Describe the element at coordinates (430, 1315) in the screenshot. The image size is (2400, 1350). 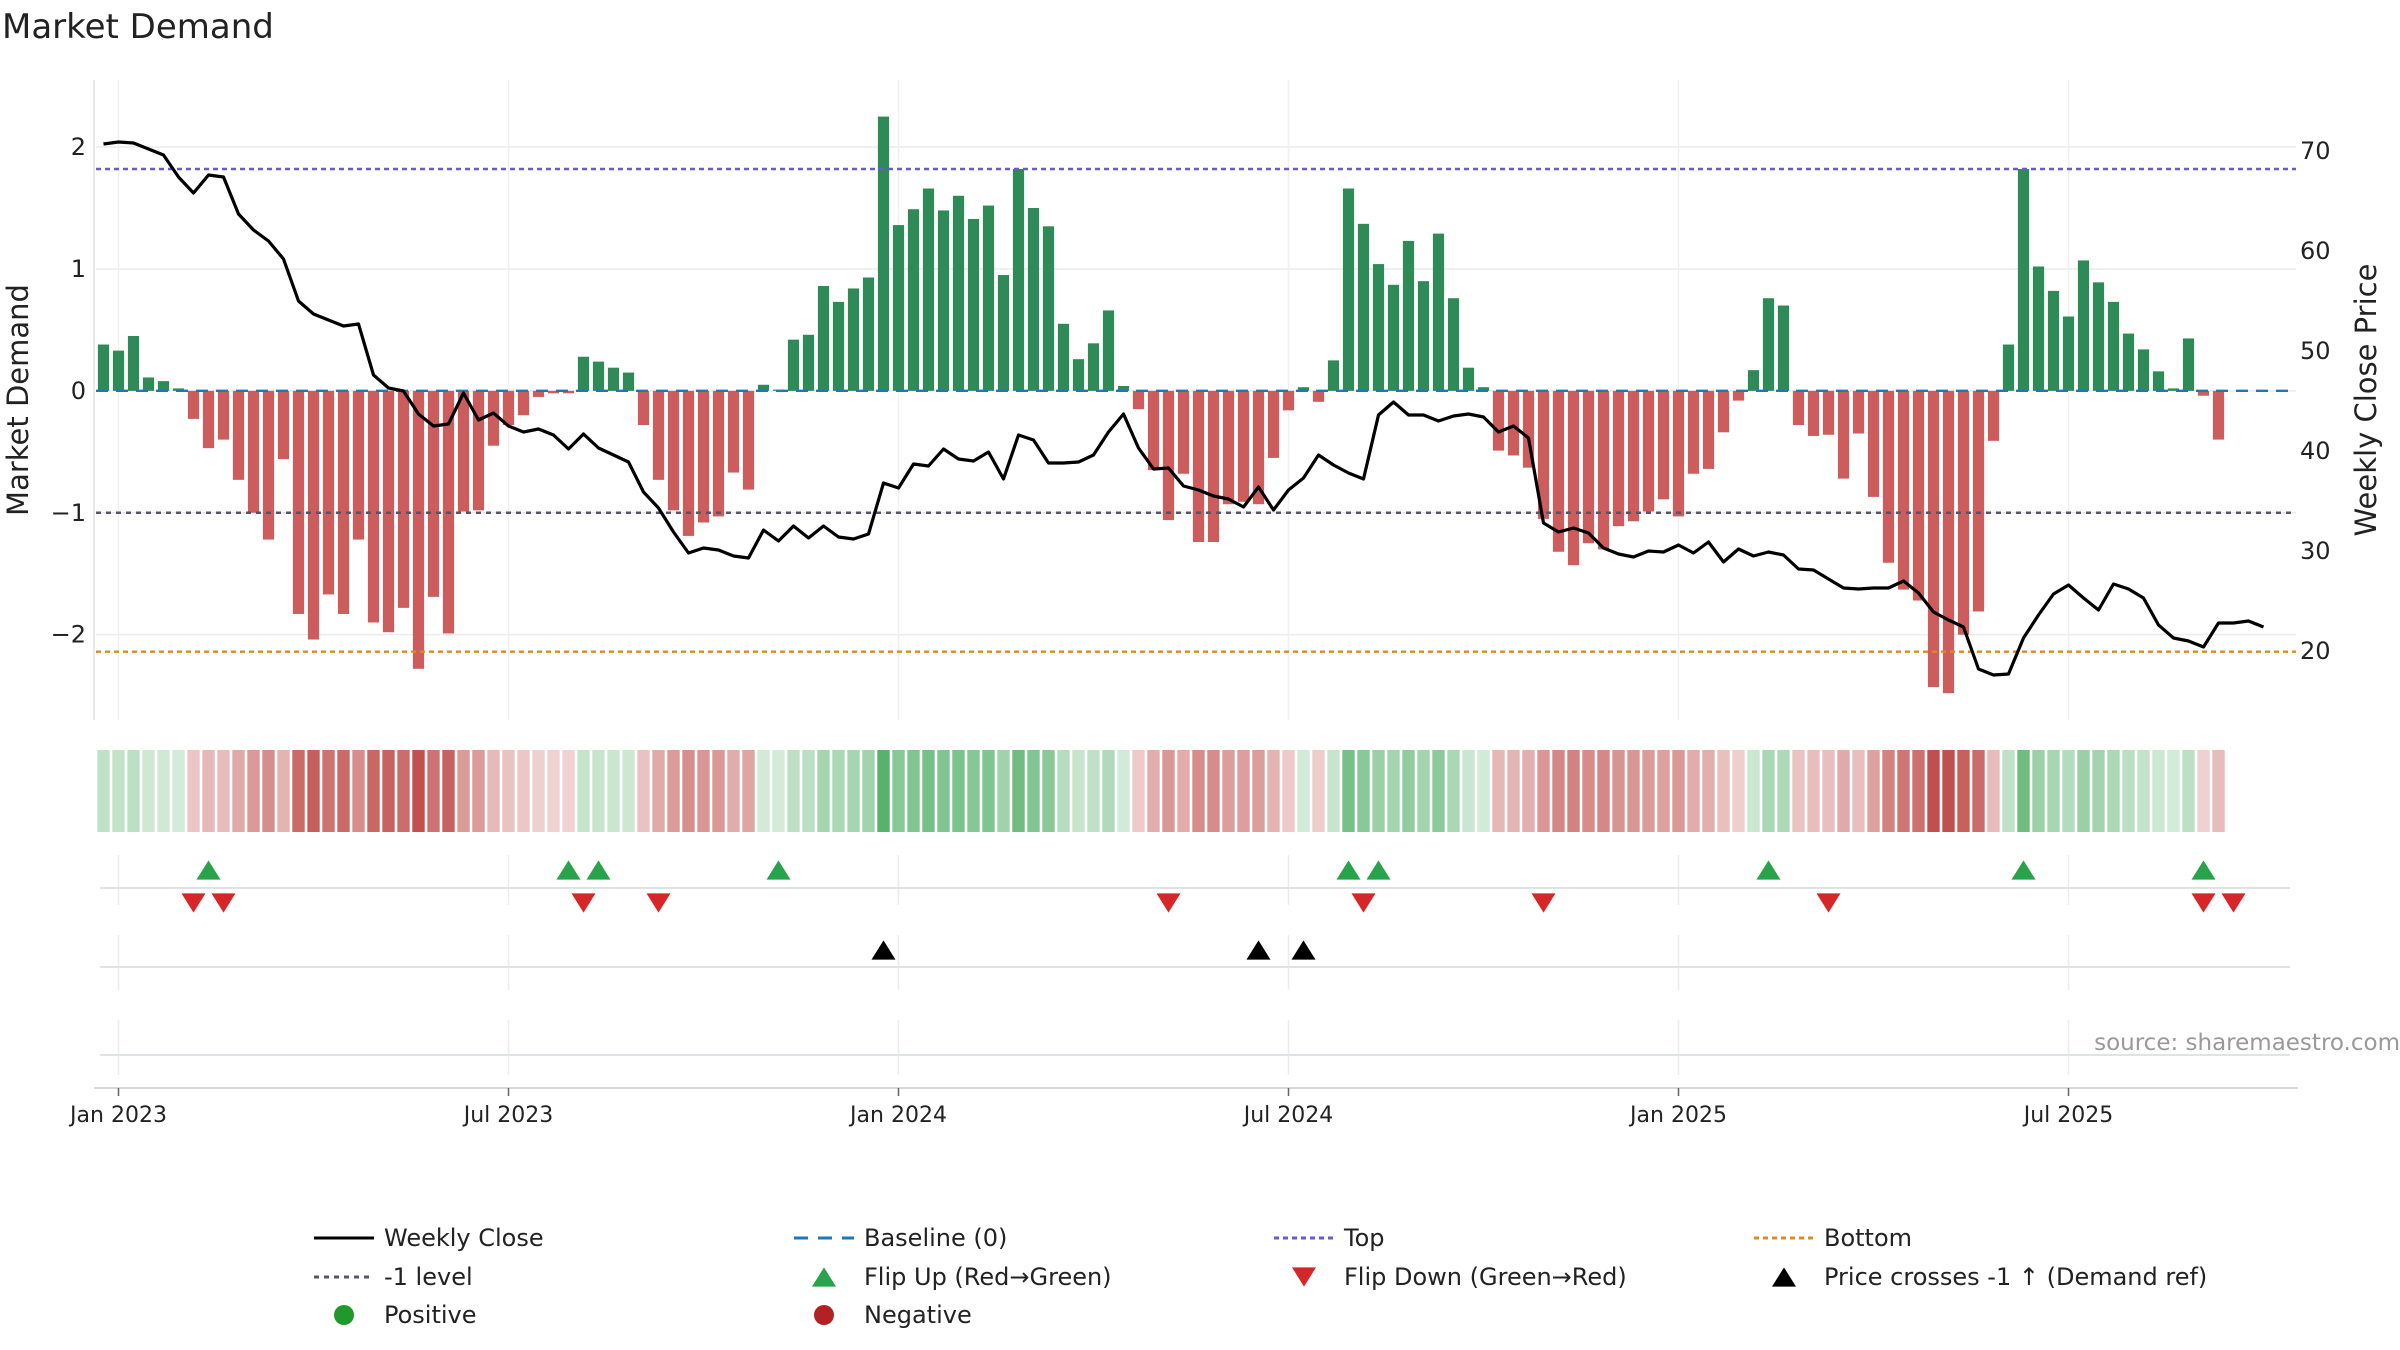
I see `legend-label: Positive` at that location.